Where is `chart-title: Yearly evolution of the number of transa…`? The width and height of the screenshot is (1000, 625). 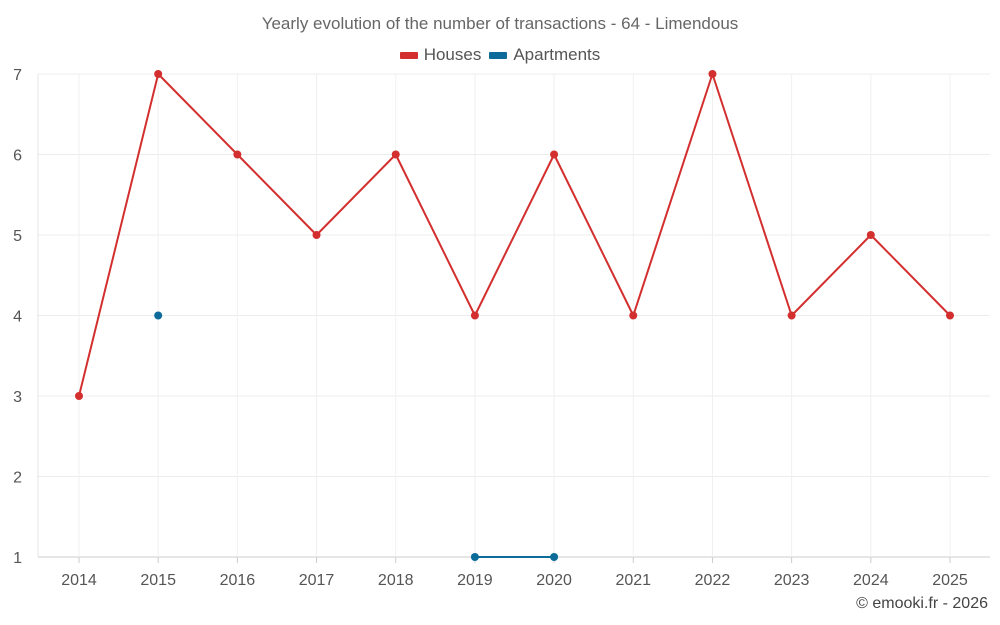 chart-title: Yearly evolution of the number of transa… is located at coordinates (500, 23).